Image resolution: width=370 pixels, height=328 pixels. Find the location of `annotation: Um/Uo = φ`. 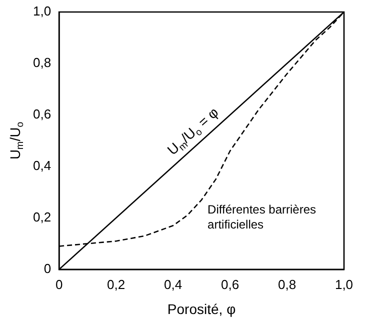

annotation: Um/Uo = φ is located at coordinates (193, 131).